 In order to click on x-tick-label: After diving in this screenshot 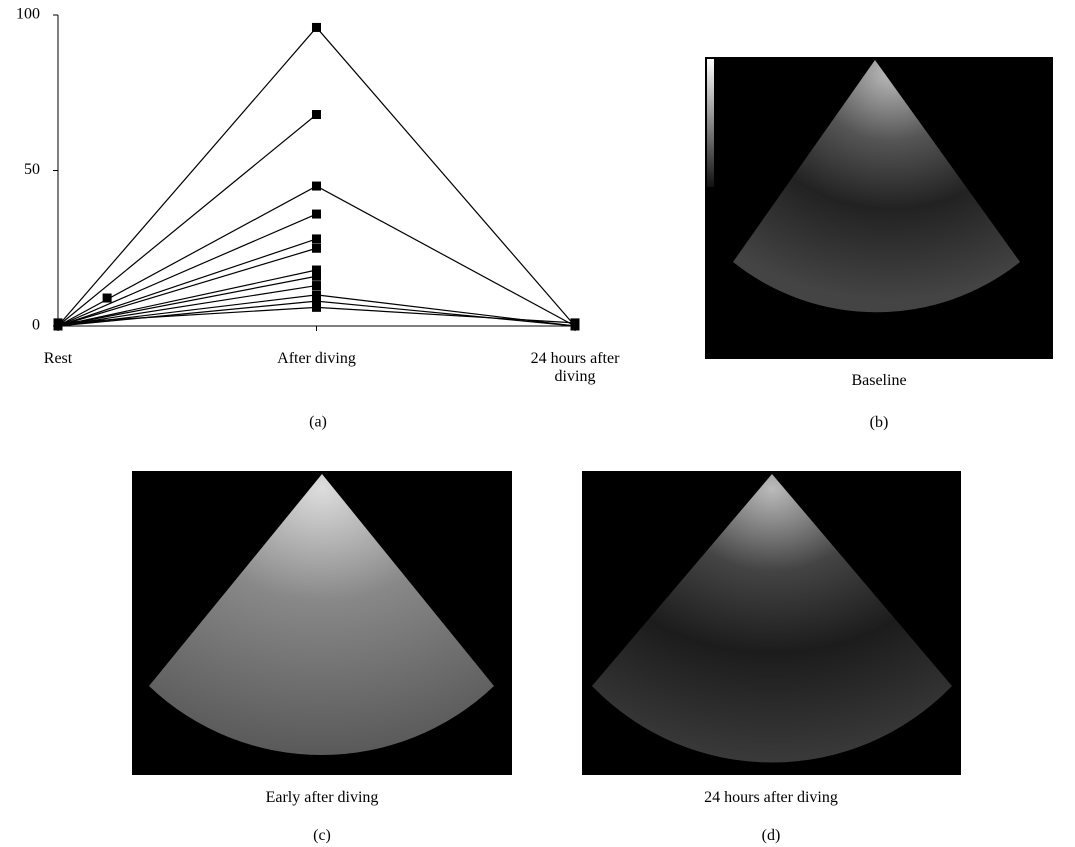, I will do `click(316, 358)`.